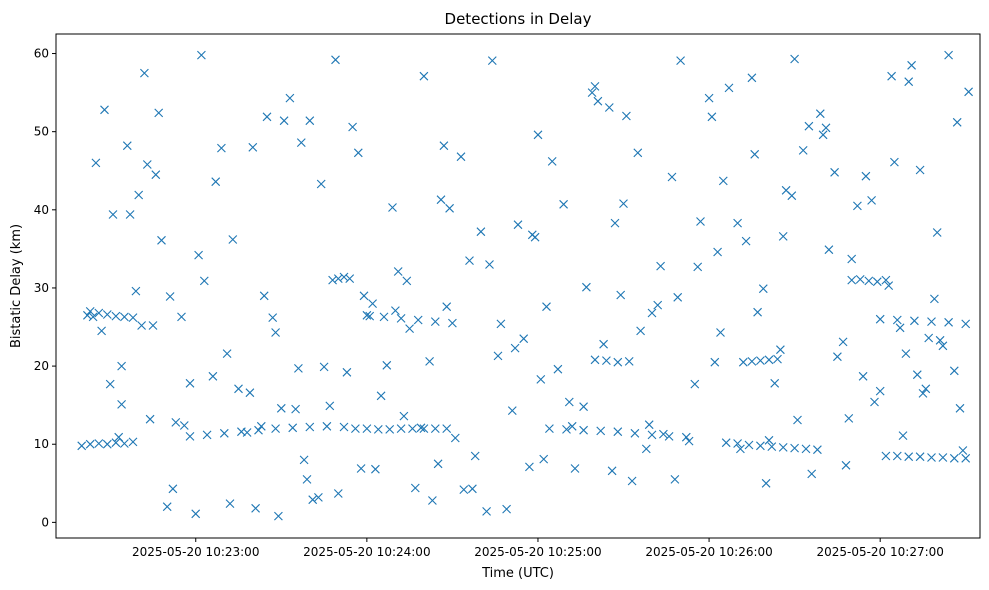  I want to click on y-tick-label: 40, so click(41, 210).